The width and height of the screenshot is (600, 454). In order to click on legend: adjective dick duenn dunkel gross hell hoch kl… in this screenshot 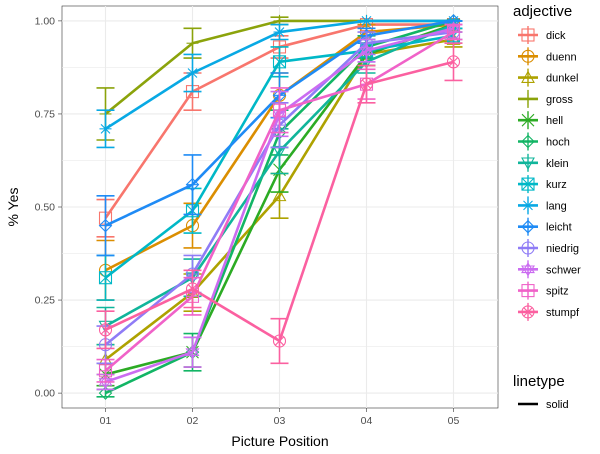, I will do `click(547, 207)`.